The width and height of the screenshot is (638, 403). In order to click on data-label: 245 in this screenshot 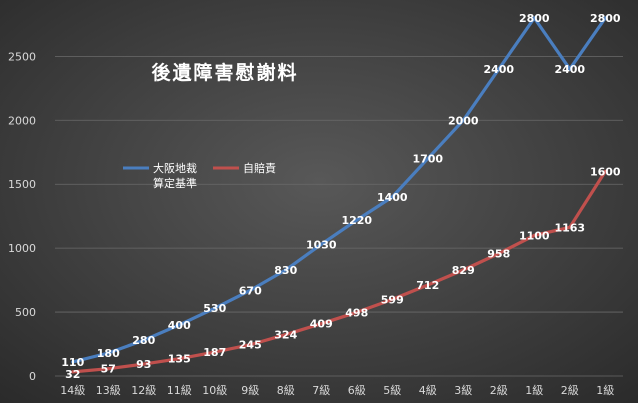, I will do `click(250, 345)`.